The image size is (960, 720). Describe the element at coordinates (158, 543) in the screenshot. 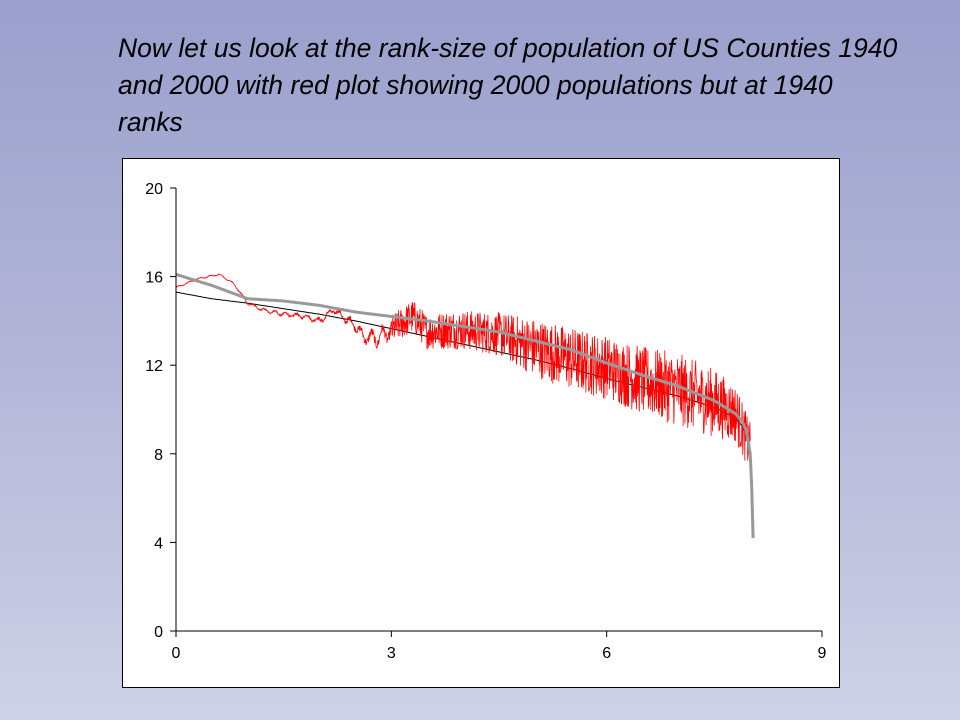

I see `y-tick-label: 4` at that location.